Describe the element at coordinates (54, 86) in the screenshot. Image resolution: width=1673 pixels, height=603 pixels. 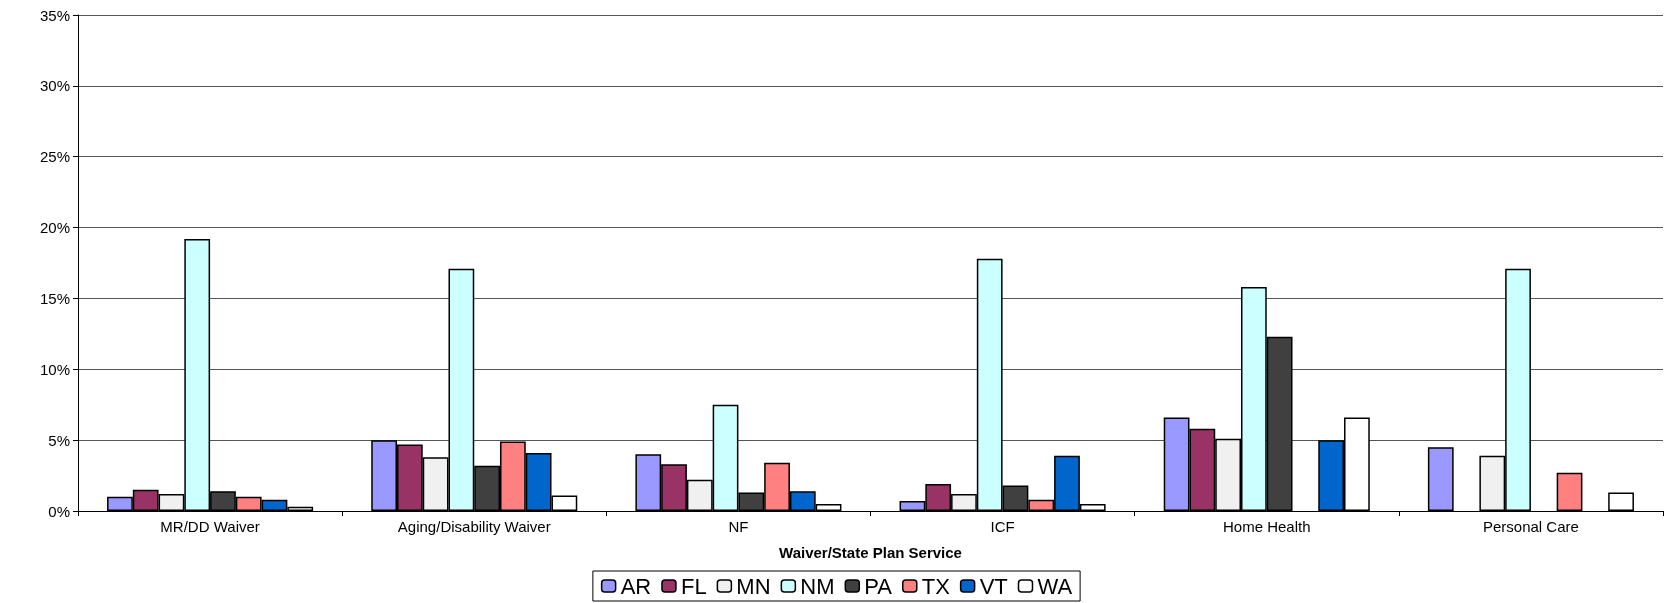
I see `y-tick-label: 30%` at that location.